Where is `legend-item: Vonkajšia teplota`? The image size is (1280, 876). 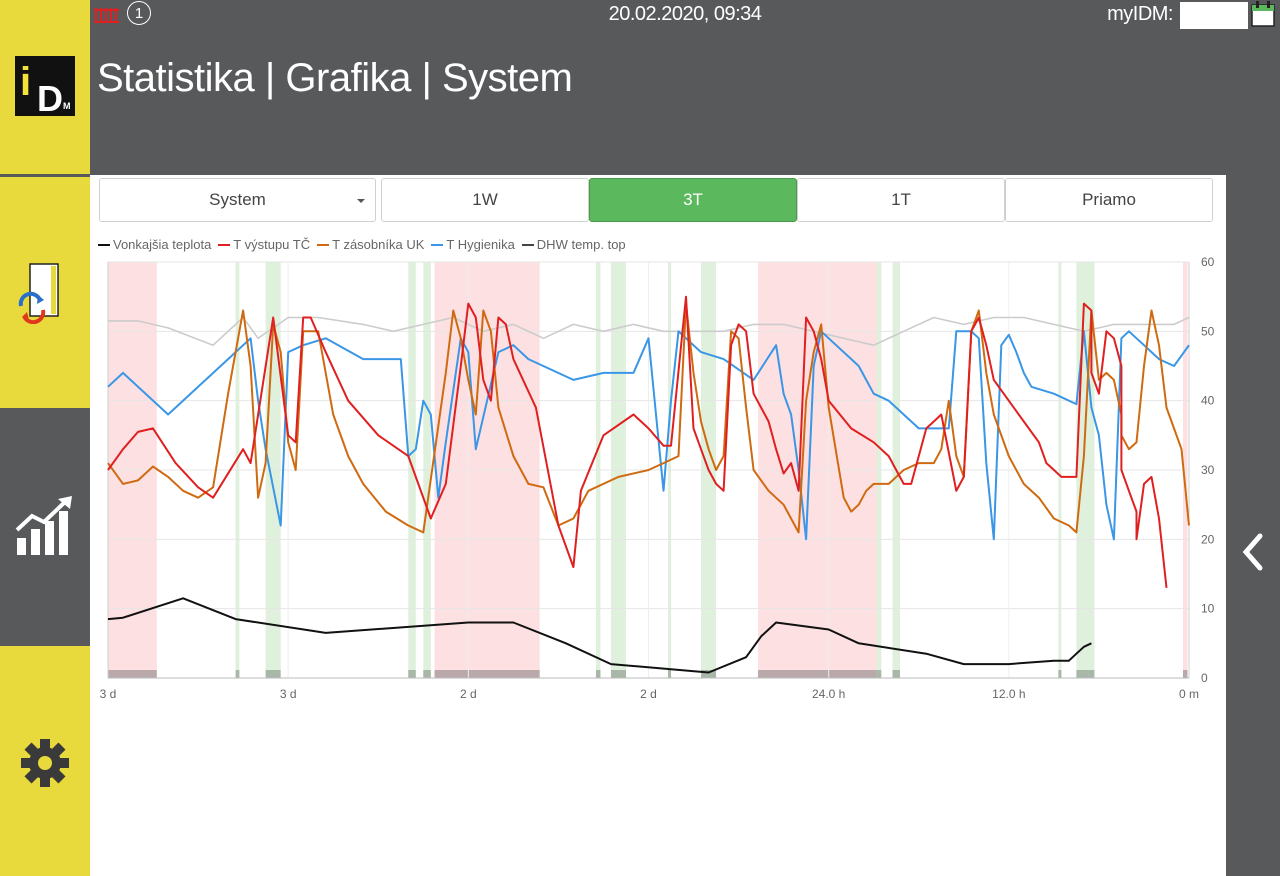
legend-item: Vonkajšia teplota is located at coordinates (154, 244).